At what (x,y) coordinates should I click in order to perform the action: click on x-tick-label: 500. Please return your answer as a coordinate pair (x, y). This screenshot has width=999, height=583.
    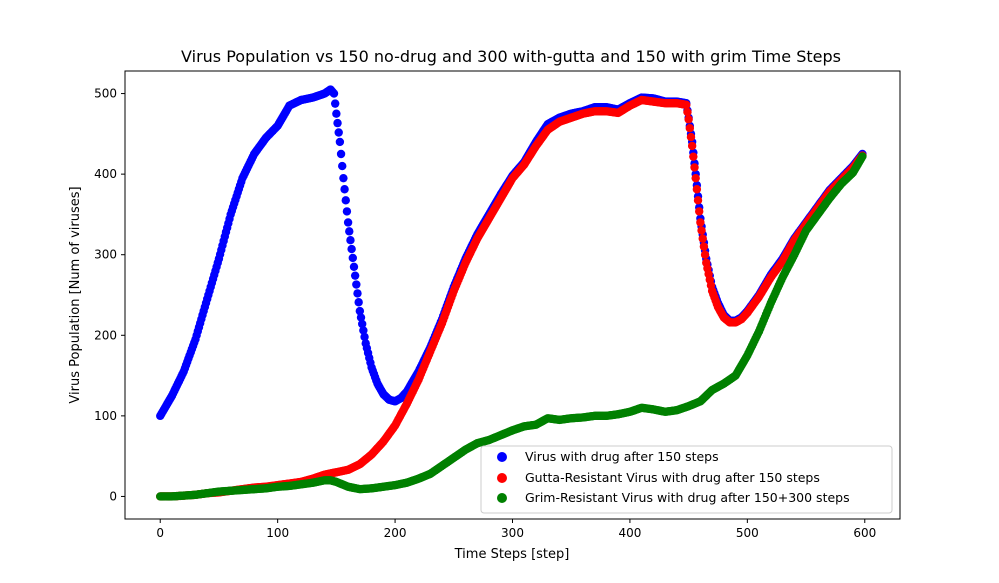
    Looking at the image, I should click on (747, 533).